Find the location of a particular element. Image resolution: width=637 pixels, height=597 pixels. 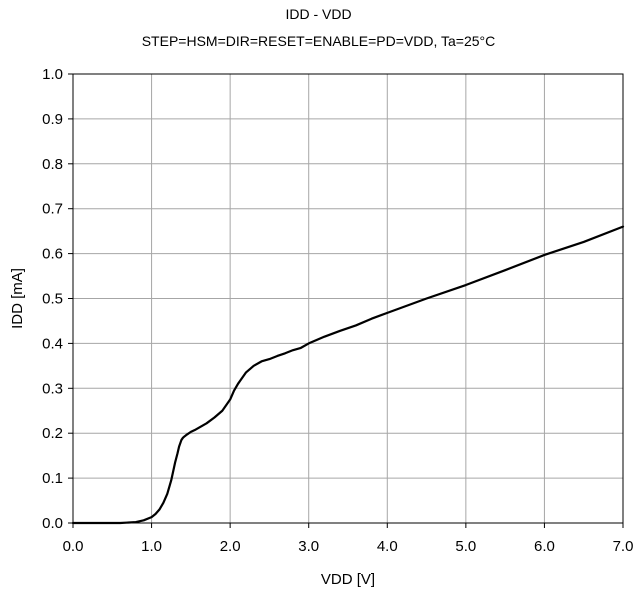

y-tick-label: 0.7 is located at coordinates (52, 209).